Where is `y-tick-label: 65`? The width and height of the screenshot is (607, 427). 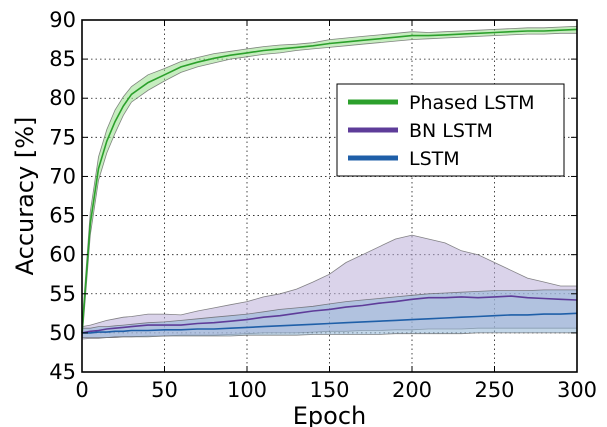 y-tick-label: 65 is located at coordinates (62, 216).